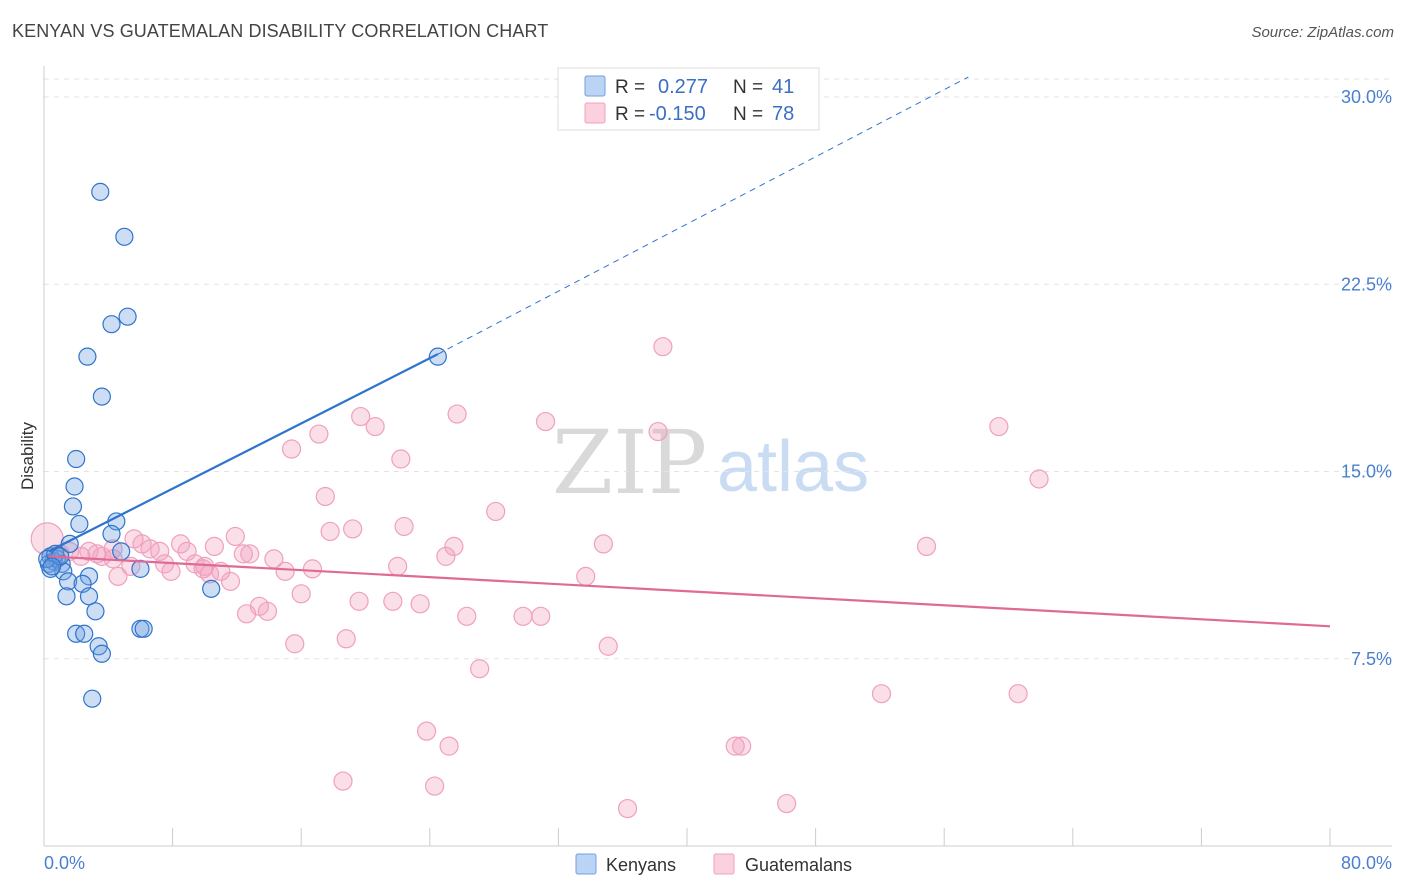 This screenshot has width=1406, height=892. What do you see at coordinates (595, 86) in the screenshot?
I see `legend-kenyans-swatch` at bounding box center [595, 86].